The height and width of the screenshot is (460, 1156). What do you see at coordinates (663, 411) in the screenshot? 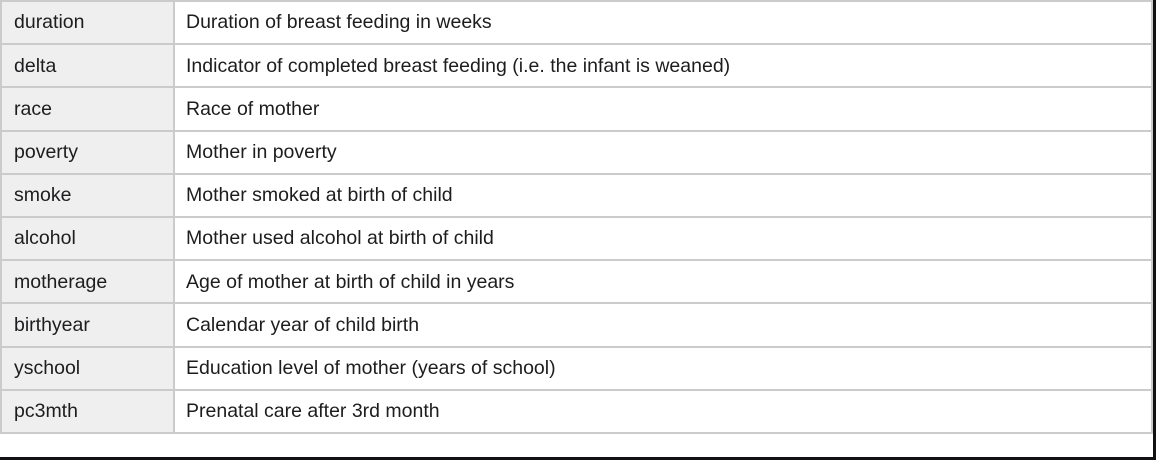
I see `variable-description-cell: Prenatal care after 3rd month` at bounding box center [663, 411].